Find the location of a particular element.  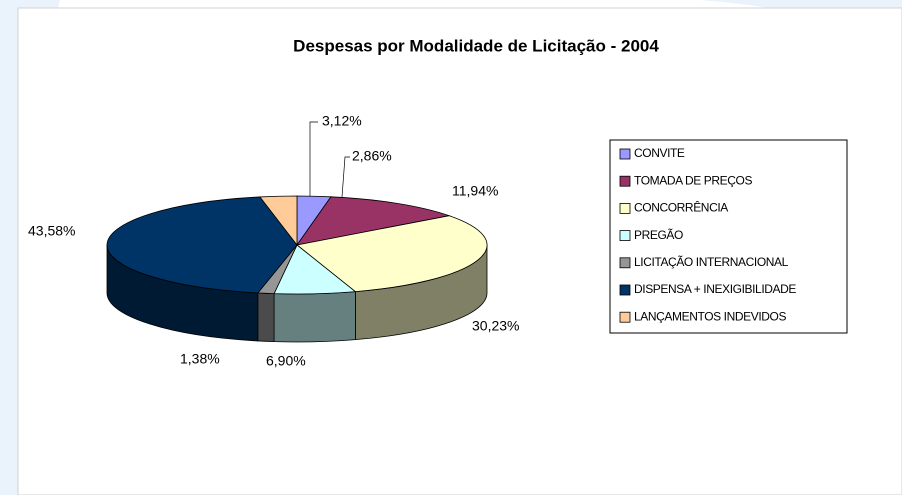

data-label: 3,12% is located at coordinates (342, 121).